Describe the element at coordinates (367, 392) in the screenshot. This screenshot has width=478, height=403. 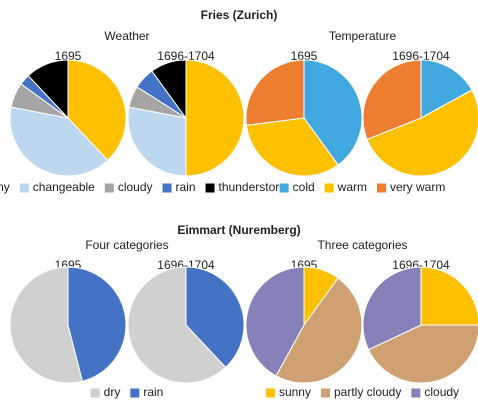
I see `legend-label: partly cloudy` at that location.